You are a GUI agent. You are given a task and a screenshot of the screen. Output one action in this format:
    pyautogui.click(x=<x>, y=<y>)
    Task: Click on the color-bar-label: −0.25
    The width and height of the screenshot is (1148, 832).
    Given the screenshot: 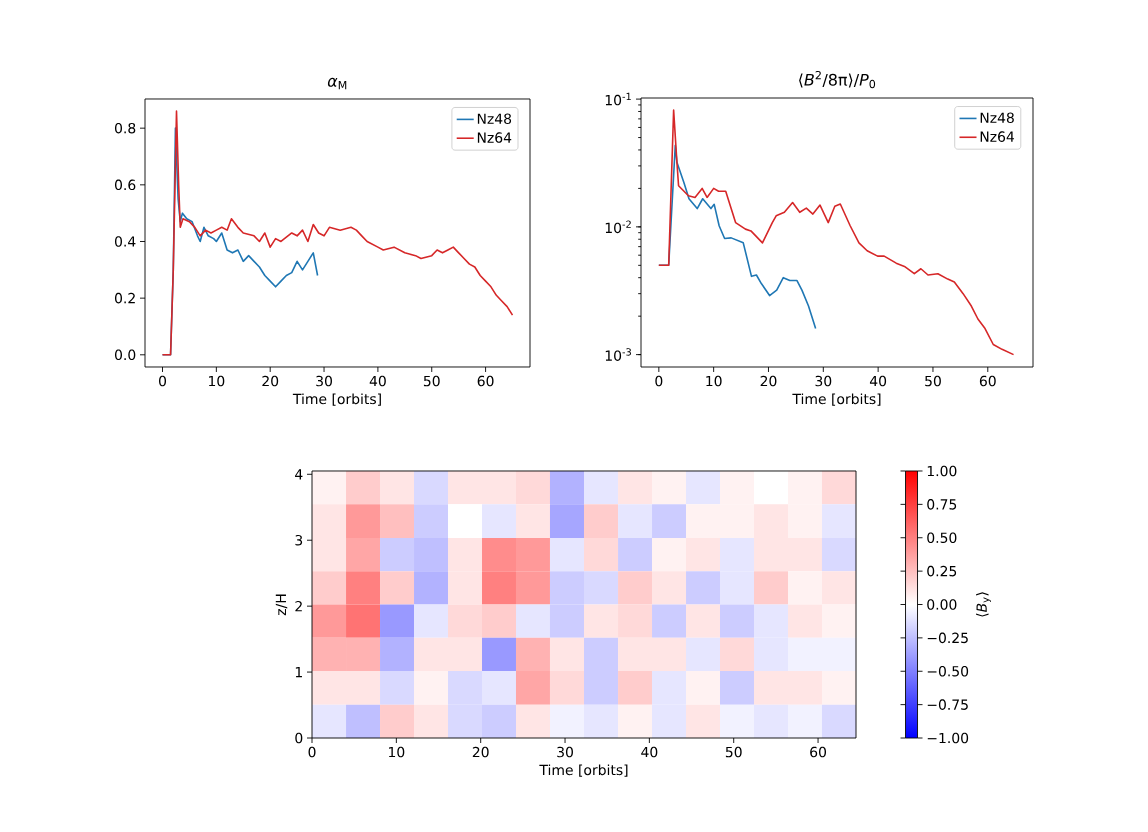 What is the action you would take?
    pyautogui.click(x=947, y=638)
    